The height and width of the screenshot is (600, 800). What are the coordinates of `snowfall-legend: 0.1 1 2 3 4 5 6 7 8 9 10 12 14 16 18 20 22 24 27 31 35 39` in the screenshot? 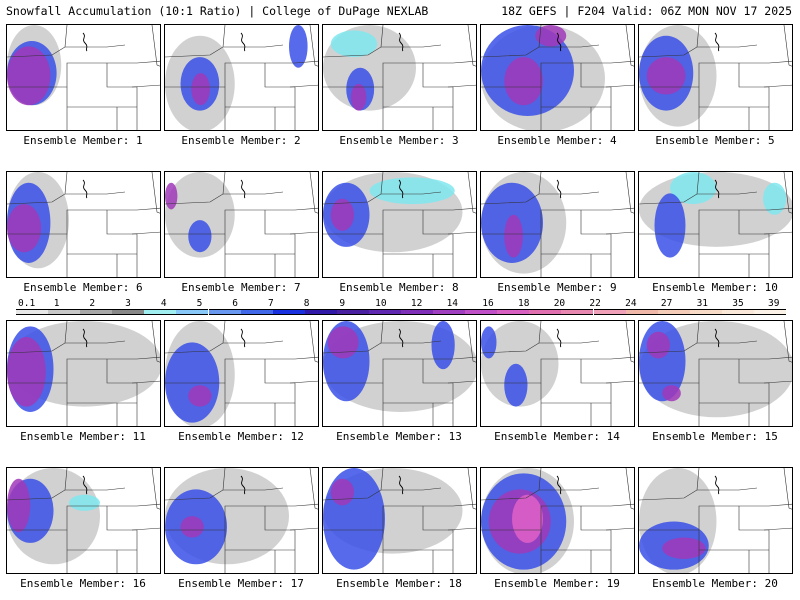 It's located at (400, 308).